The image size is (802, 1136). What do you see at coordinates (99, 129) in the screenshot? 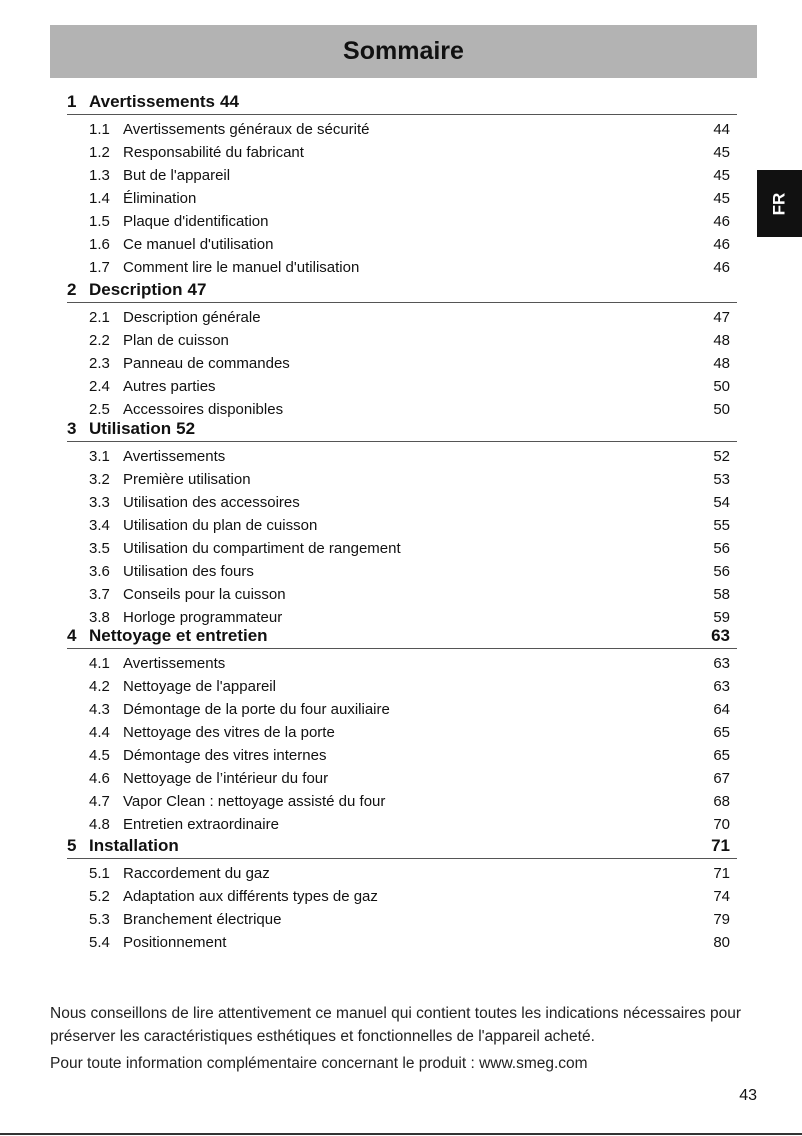
I see `entry-number: 1.1` at bounding box center [99, 129].